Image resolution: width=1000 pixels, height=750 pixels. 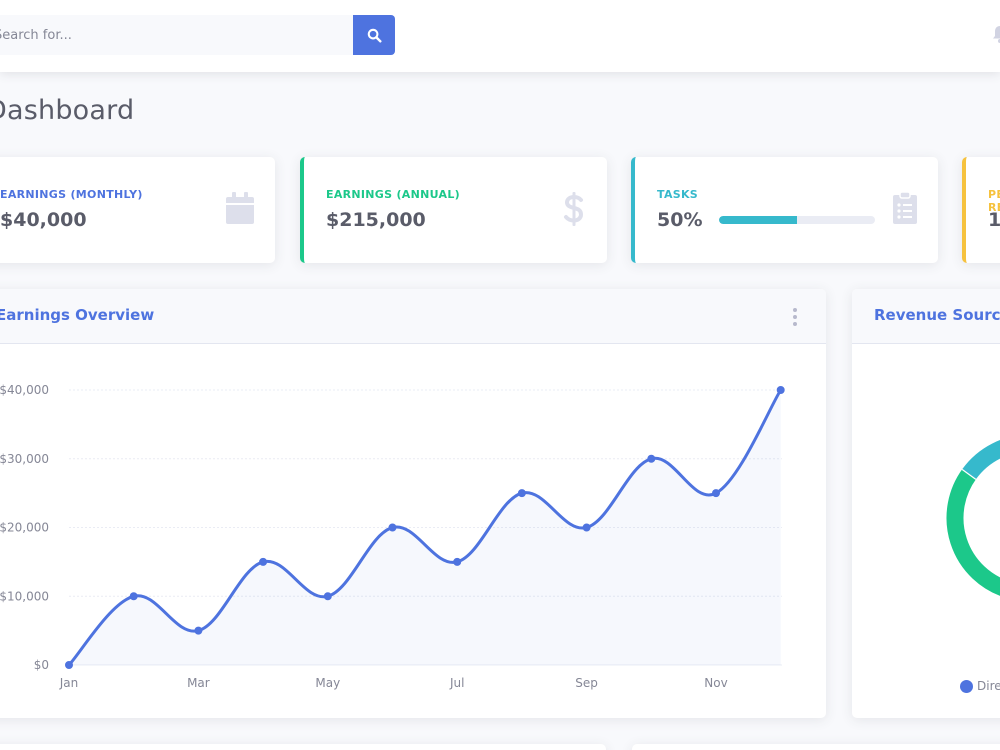 What do you see at coordinates (393, 194) in the screenshot?
I see `stat-label: EARNINGS (ANNUAL)` at bounding box center [393, 194].